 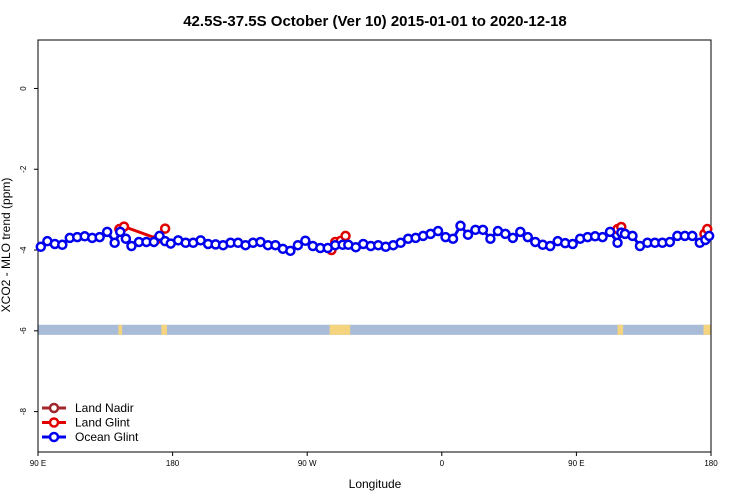 What do you see at coordinates (104, 408) in the screenshot?
I see `legend-label: Land Nadir` at bounding box center [104, 408].